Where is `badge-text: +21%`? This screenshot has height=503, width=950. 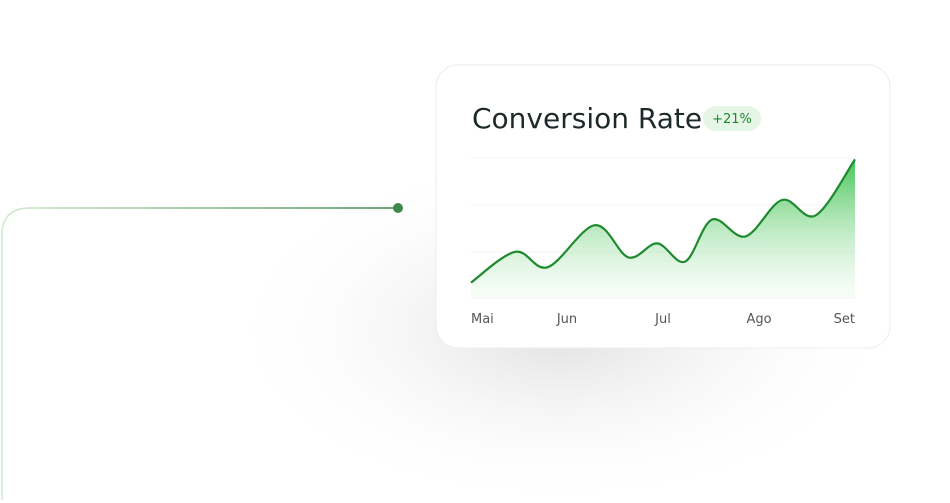
badge-text: +21% is located at coordinates (732, 119).